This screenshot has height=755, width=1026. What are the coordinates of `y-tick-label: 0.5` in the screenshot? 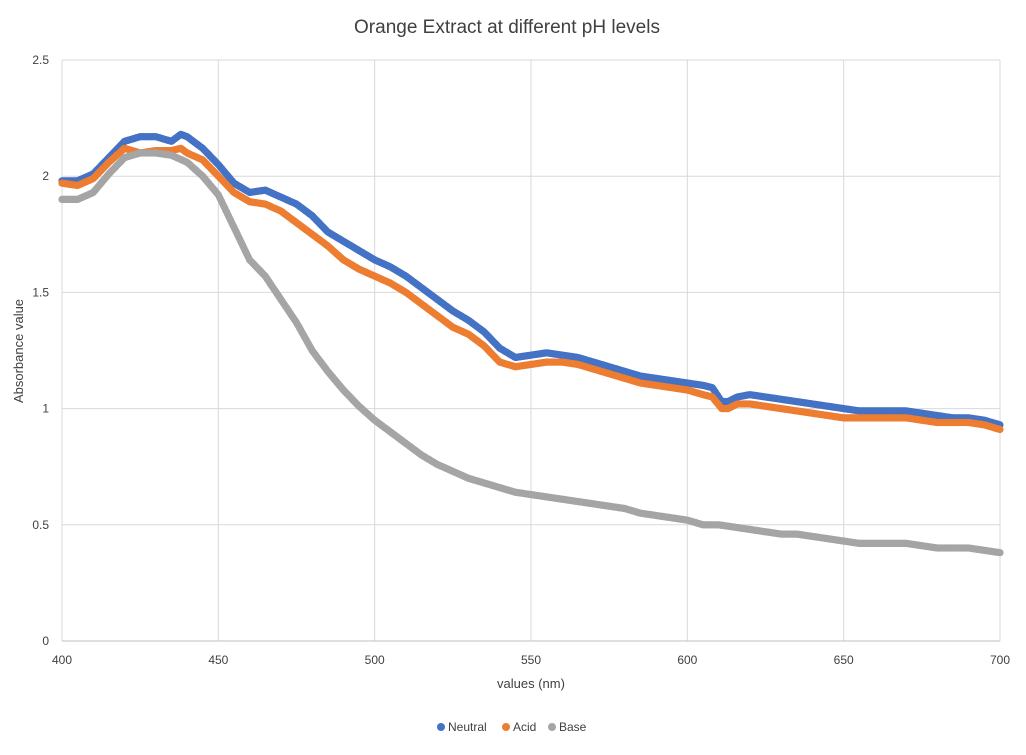 It's located at (40, 525).